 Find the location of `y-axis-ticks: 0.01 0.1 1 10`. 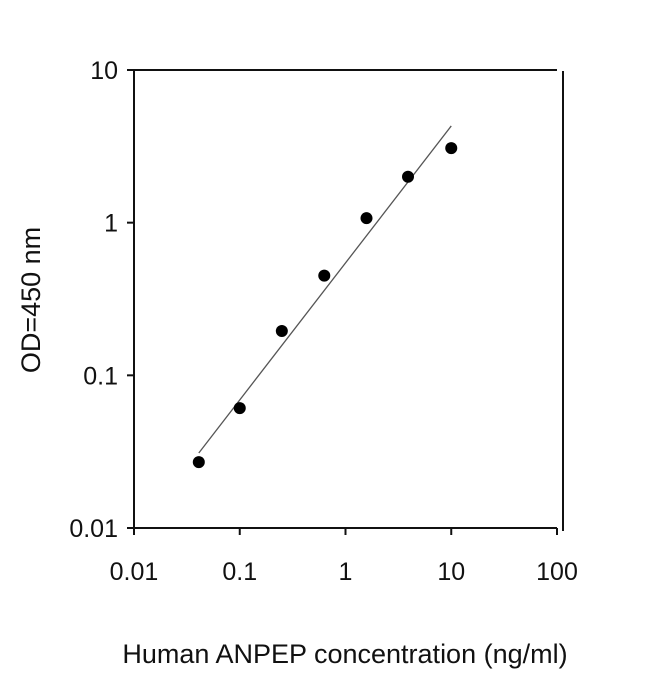

y-axis-ticks: 0.01 0.1 1 10 is located at coordinates (101, 300).